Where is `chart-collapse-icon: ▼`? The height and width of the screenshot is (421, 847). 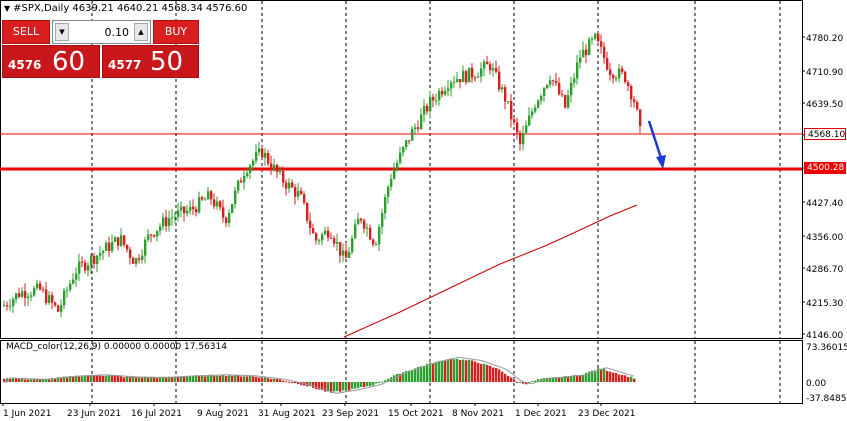
chart-collapse-icon: ▼ is located at coordinates (7, 8).